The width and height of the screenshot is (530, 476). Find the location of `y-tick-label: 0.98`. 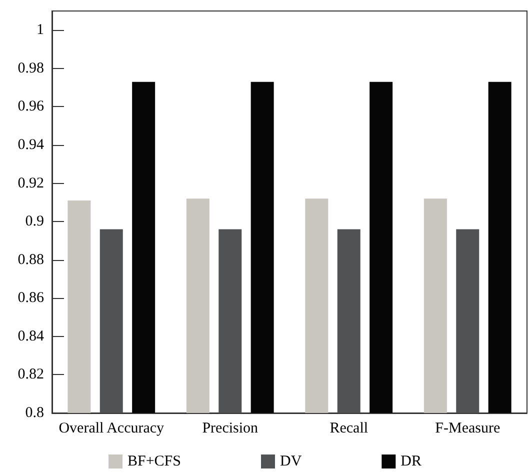

y-tick-label: 0.98 is located at coordinates (31, 68).